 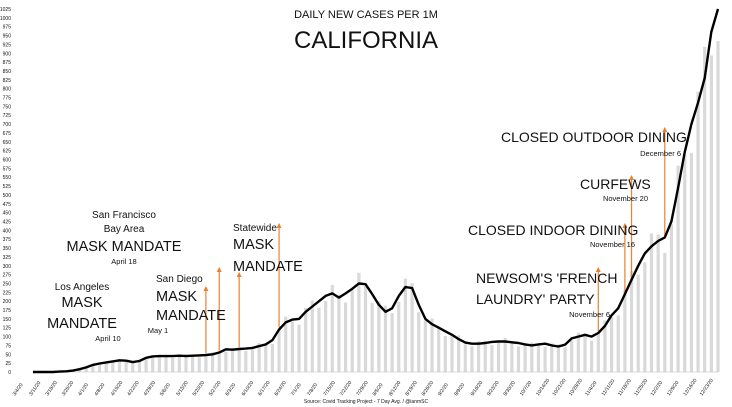 What do you see at coordinates (51, 388) in the screenshot?
I see `x-tick-label: 3/18/20` at bounding box center [51, 388].